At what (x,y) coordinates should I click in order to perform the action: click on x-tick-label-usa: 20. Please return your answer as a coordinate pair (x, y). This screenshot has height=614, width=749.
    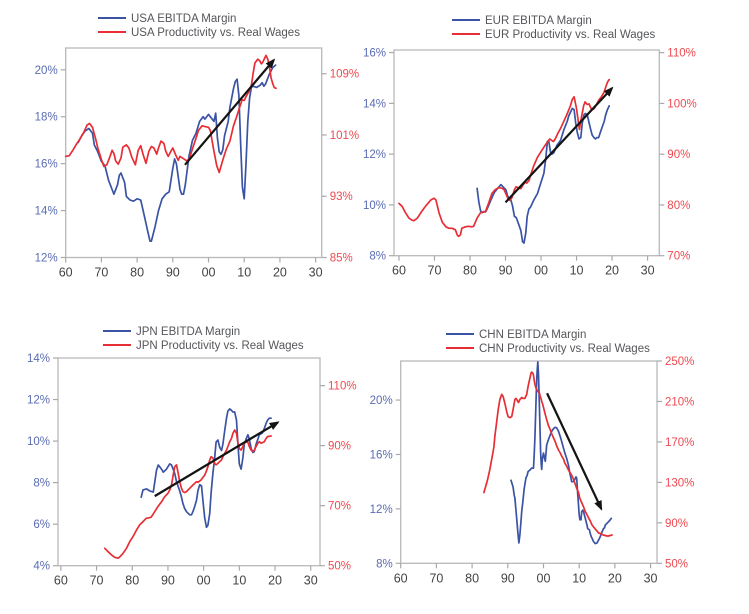
    Looking at the image, I should click on (280, 273).